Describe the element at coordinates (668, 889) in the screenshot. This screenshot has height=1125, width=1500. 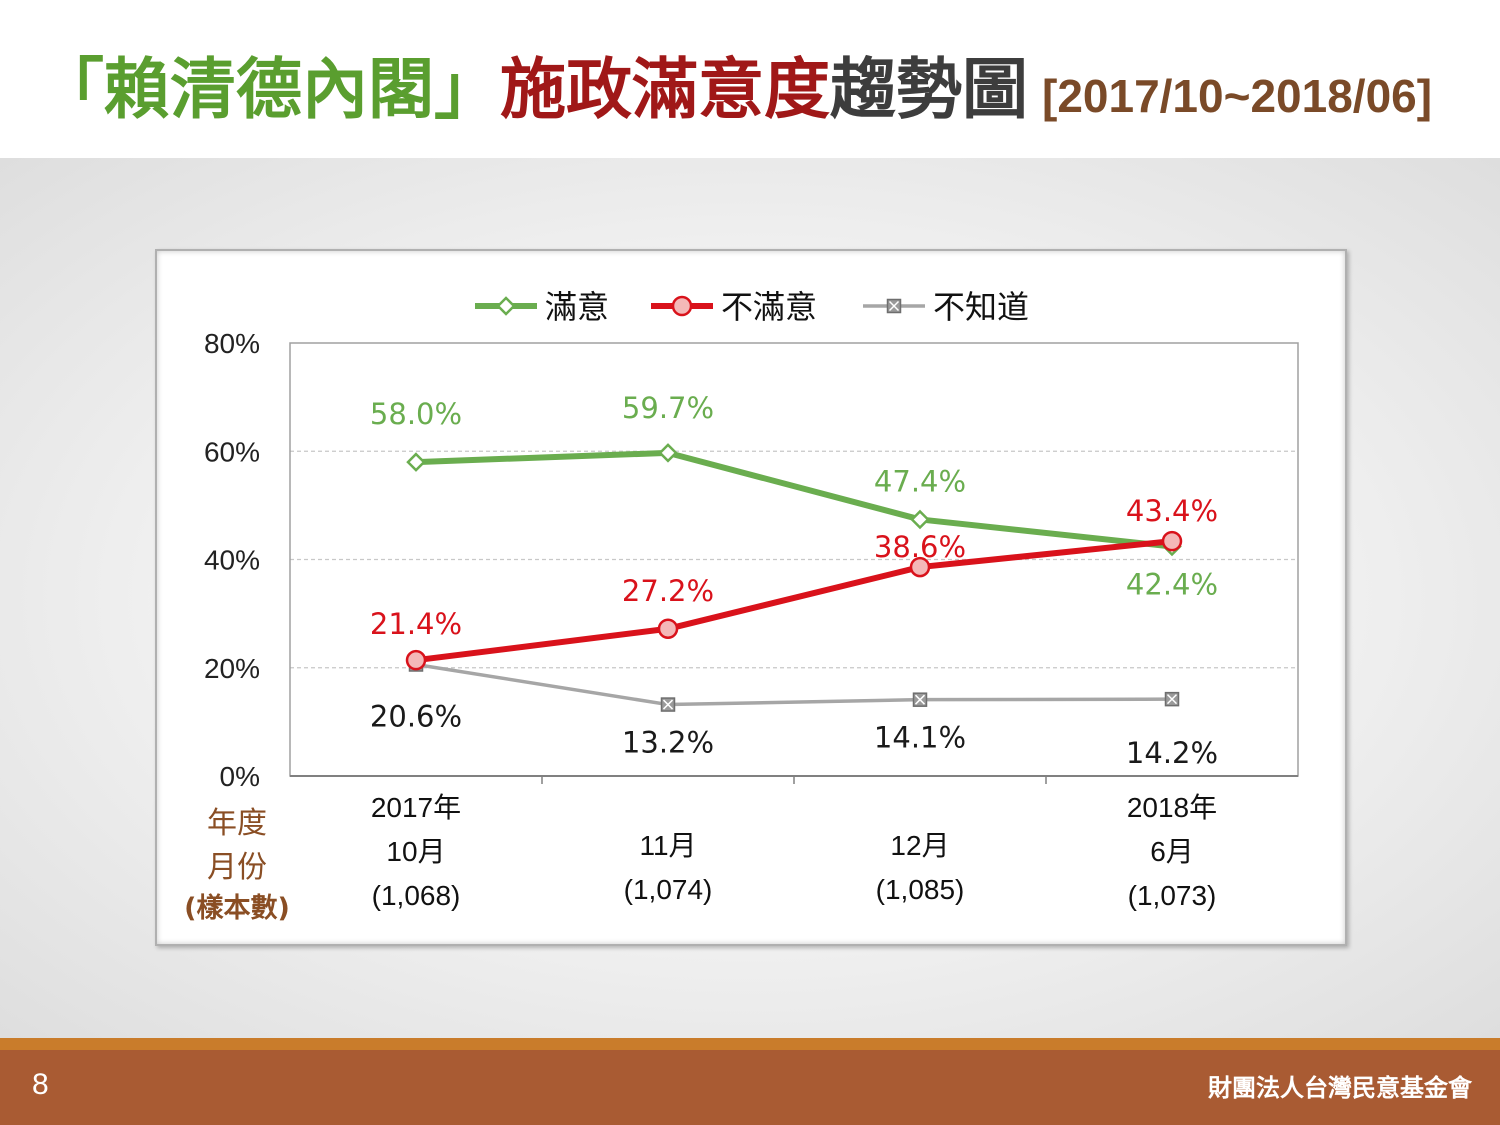
I see `x-category-label: (1,074)` at that location.